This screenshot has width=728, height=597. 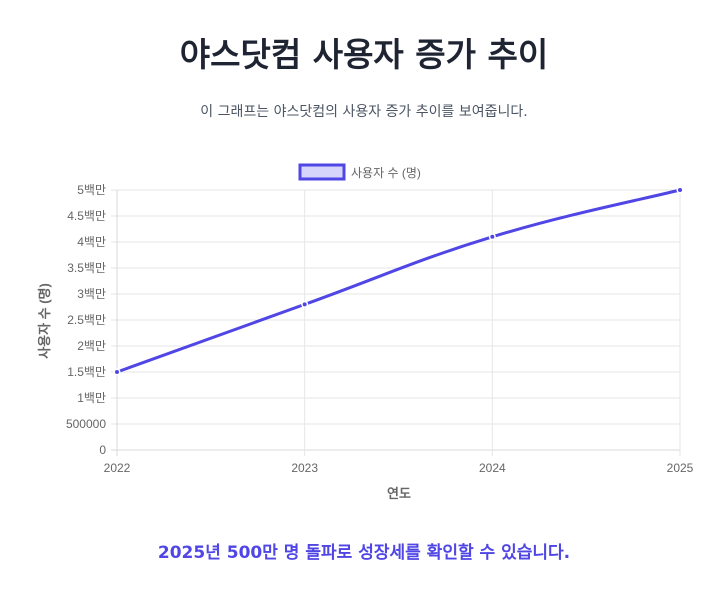 I want to click on page-subtitle: 이 그래프는 야스닷컴의 사용자 증가 추이를 보여줍니다., so click(x=364, y=112).